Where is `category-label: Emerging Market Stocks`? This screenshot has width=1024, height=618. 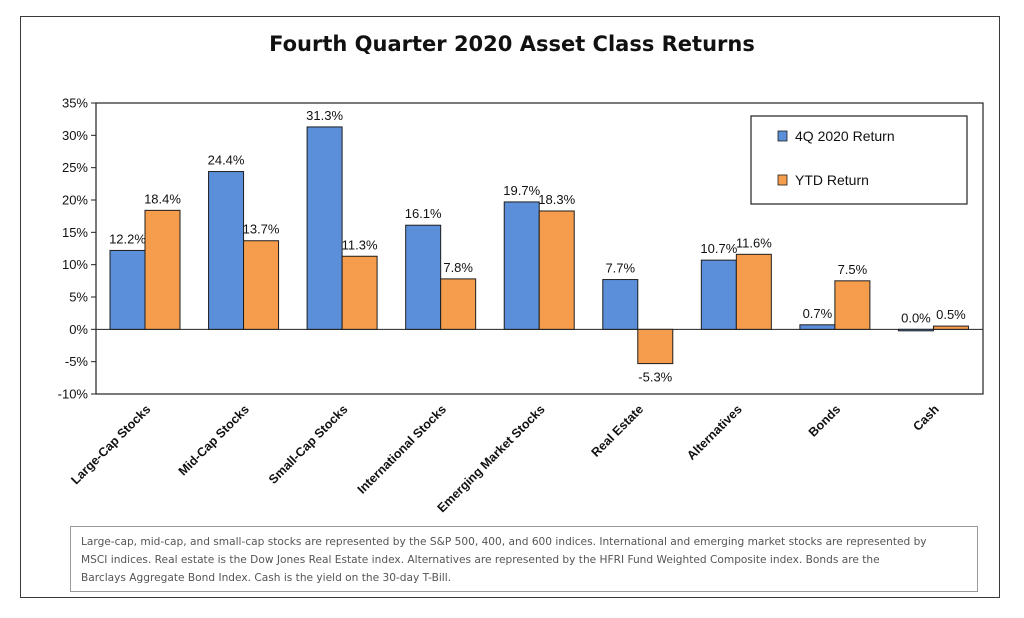 category-label: Emerging Market Stocks is located at coordinates (491, 458).